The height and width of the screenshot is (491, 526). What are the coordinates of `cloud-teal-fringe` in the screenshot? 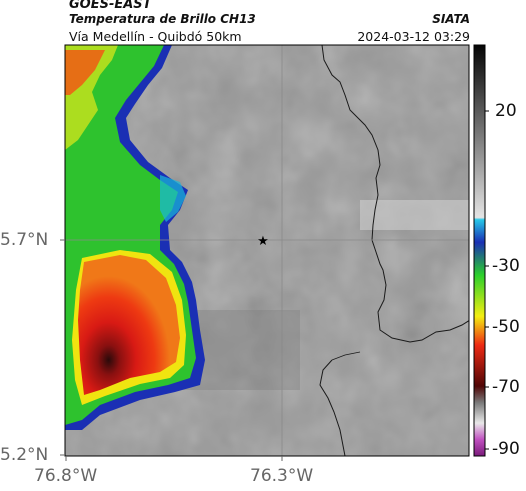 It's located at (173, 198).